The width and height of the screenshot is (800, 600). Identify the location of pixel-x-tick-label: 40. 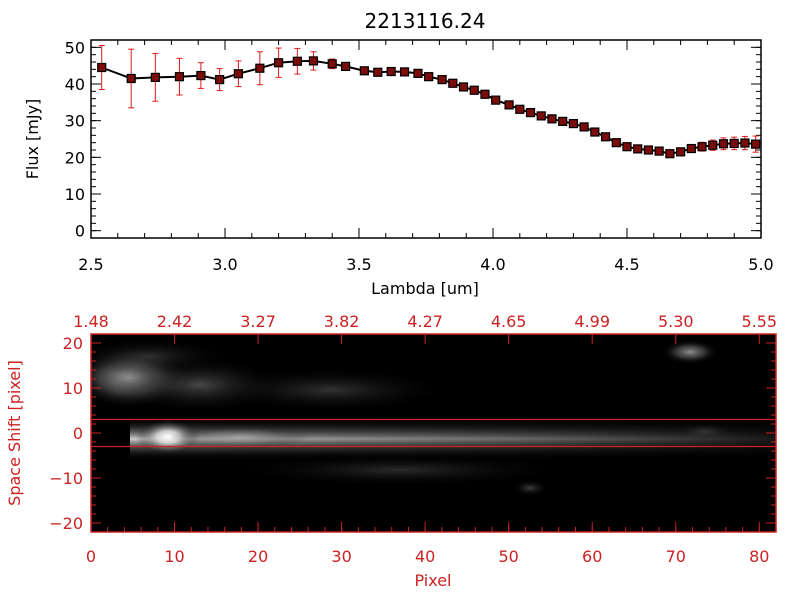
(425, 556).